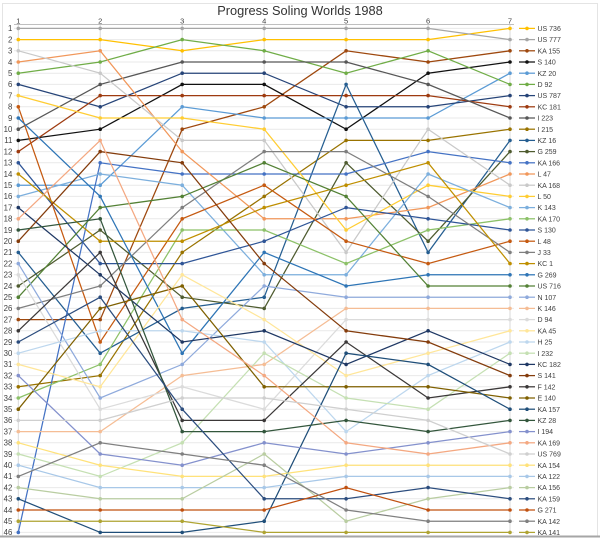 This screenshot has height=544, width=600. I want to click on svg-text: E 140, so click(547, 399).